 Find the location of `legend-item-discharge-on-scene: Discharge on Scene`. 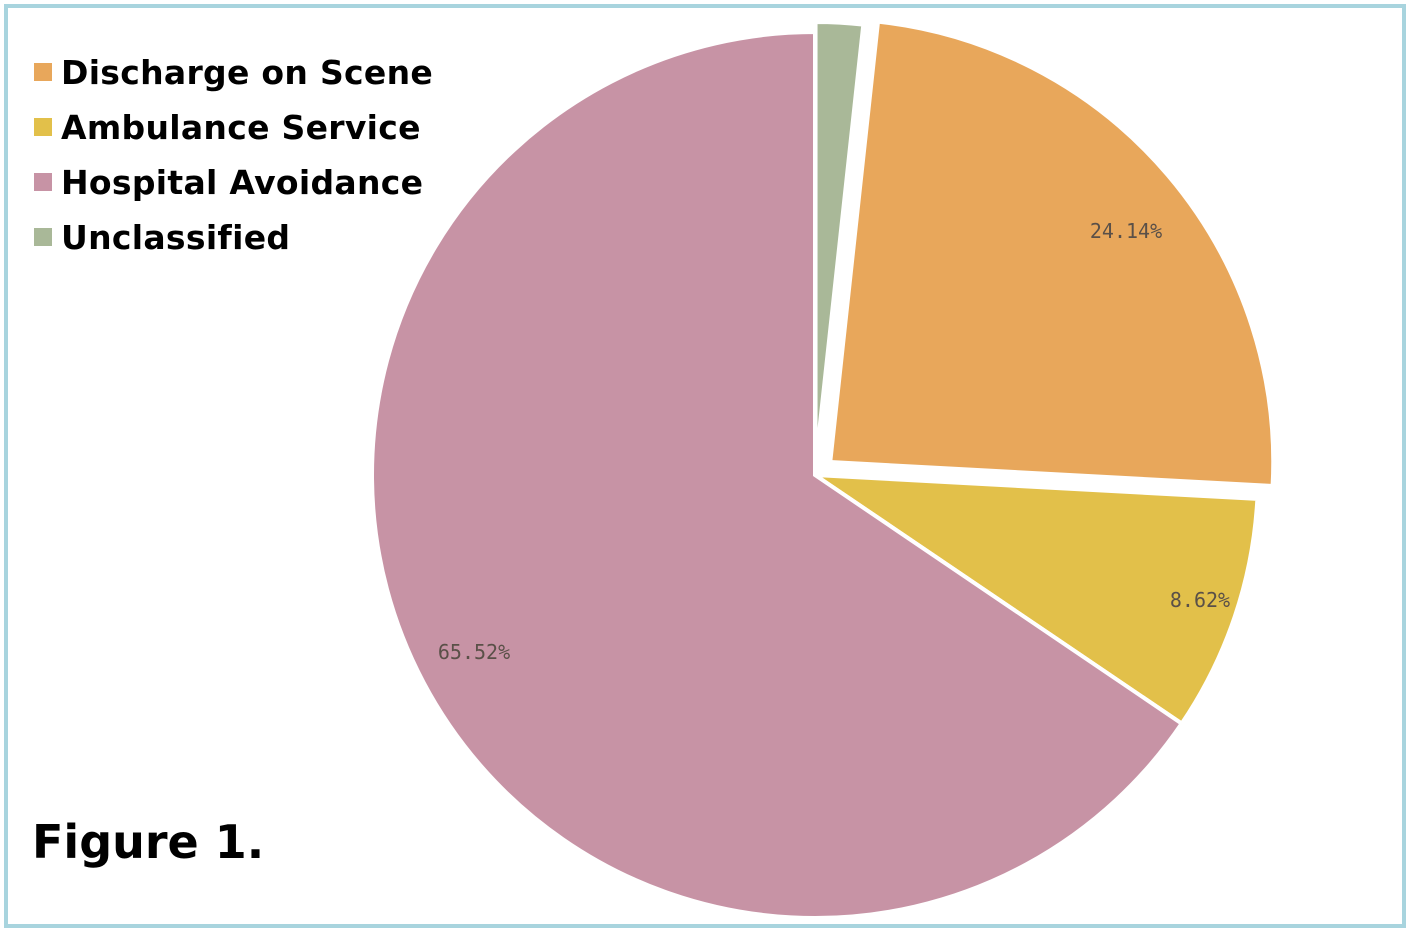

legend-item-discharge-on-scene: Discharge on Scene is located at coordinates (234, 72).